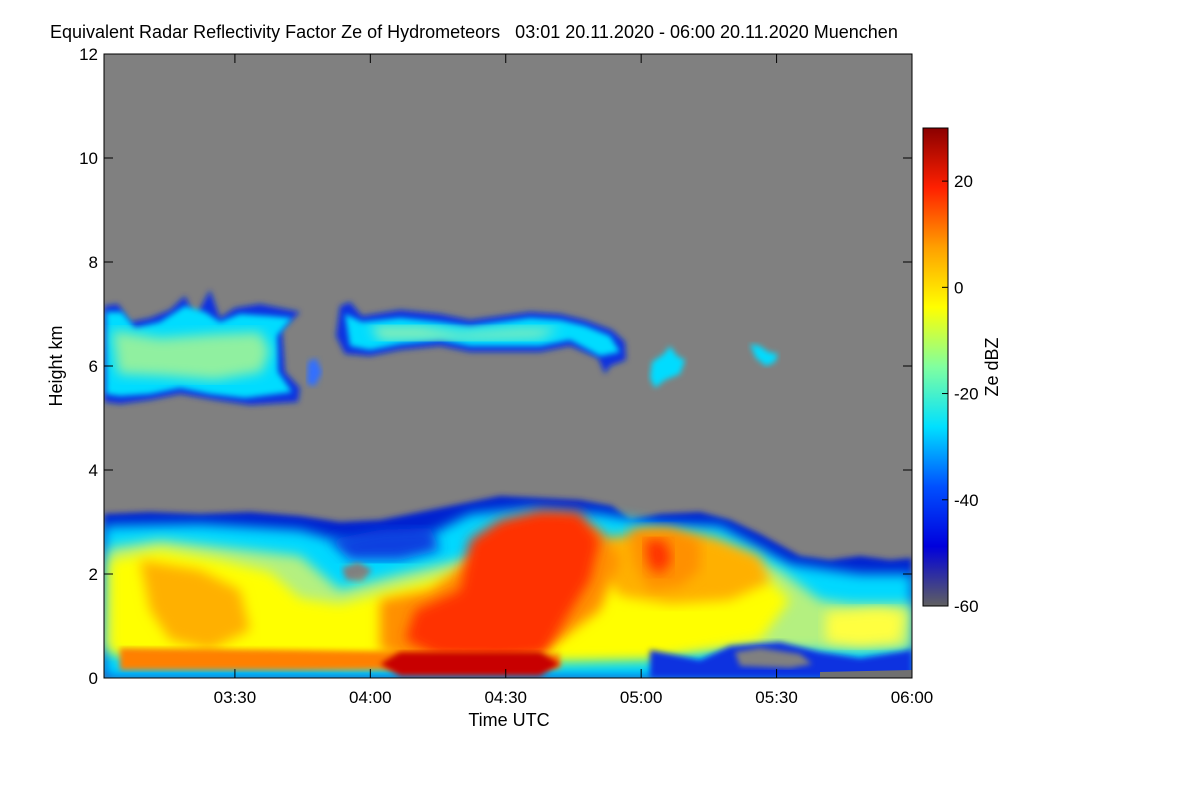 This screenshot has width=1200, height=800. I want to click on y-tick-label: 10, so click(88, 158).